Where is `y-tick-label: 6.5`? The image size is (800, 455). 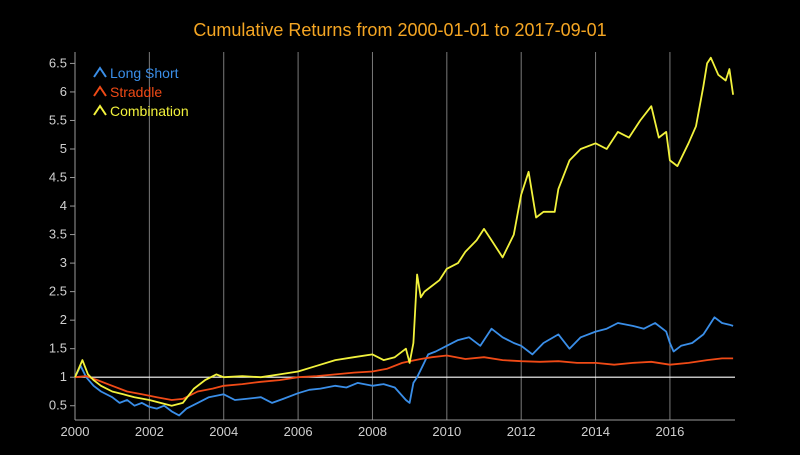
y-tick-label: 6.5 is located at coordinates (58, 62).